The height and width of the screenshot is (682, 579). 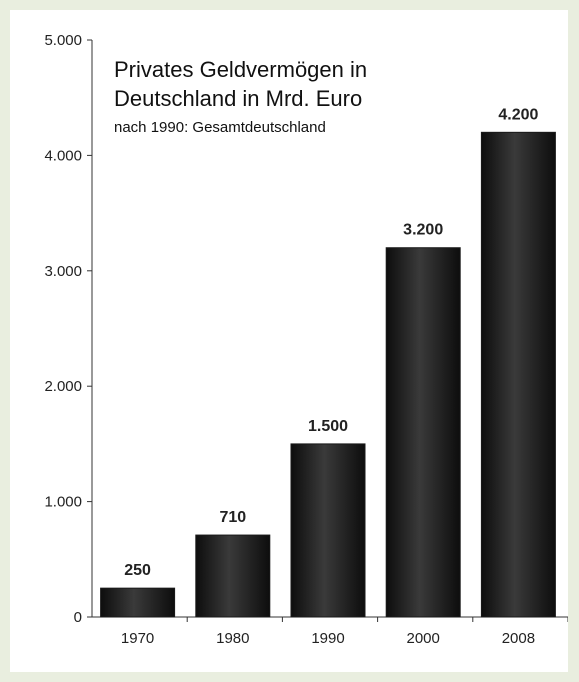 I want to click on x-tick-label: 1980, so click(x=232, y=638).